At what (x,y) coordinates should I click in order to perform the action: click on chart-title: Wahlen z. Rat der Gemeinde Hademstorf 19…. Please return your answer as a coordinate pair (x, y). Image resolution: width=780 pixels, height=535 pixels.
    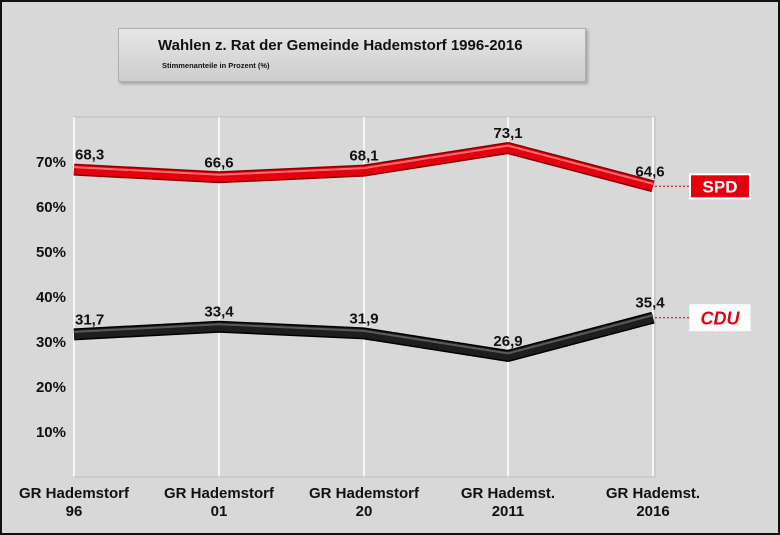
    Looking at the image, I should click on (340, 45).